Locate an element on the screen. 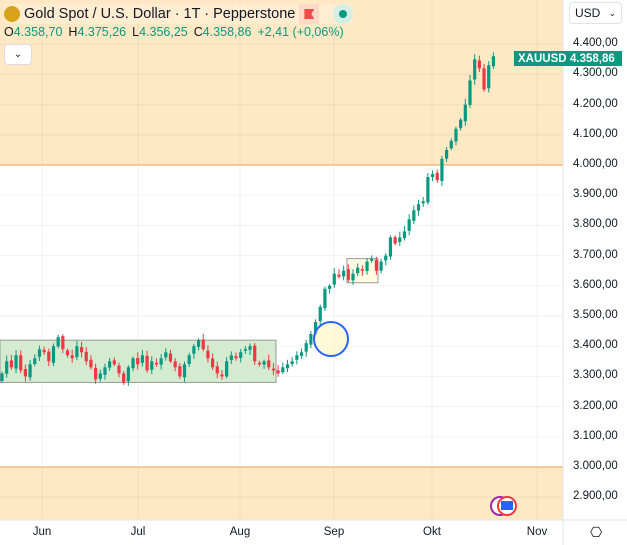 This screenshot has height=545, width=627. last-price-tag: 4.358,86 is located at coordinates (594, 58).